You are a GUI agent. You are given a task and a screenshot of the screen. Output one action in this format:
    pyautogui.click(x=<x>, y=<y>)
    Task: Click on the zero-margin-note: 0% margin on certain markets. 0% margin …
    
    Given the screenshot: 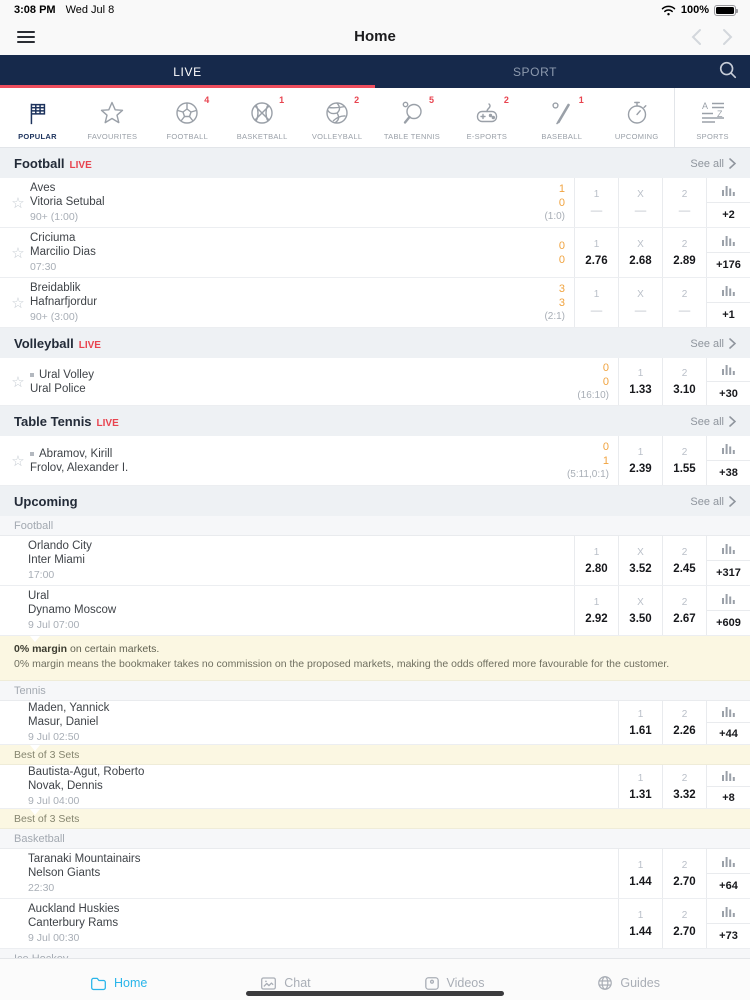 What is the action you would take?
    pyautogui.click(x=375, y=658)
    